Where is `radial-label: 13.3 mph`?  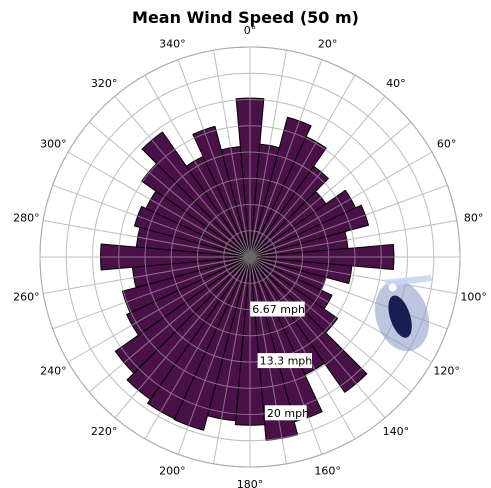
radial-label: 13.3 mph is located at coordinates (286, 361).